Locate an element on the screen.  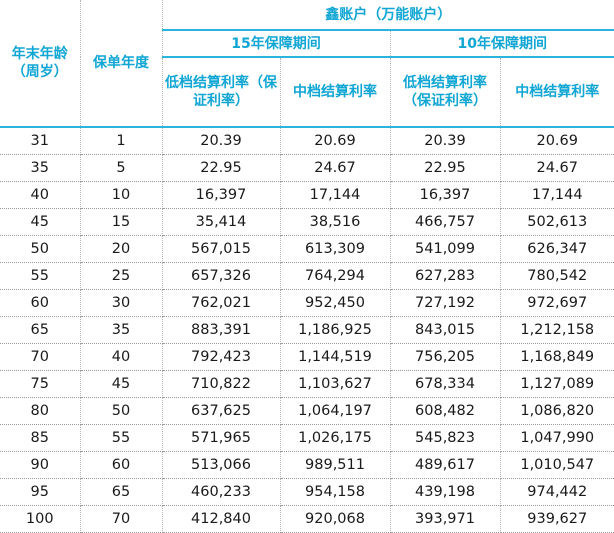
cell-10-mid-rate: 1,047,990 is located at coordinates (557, 438).